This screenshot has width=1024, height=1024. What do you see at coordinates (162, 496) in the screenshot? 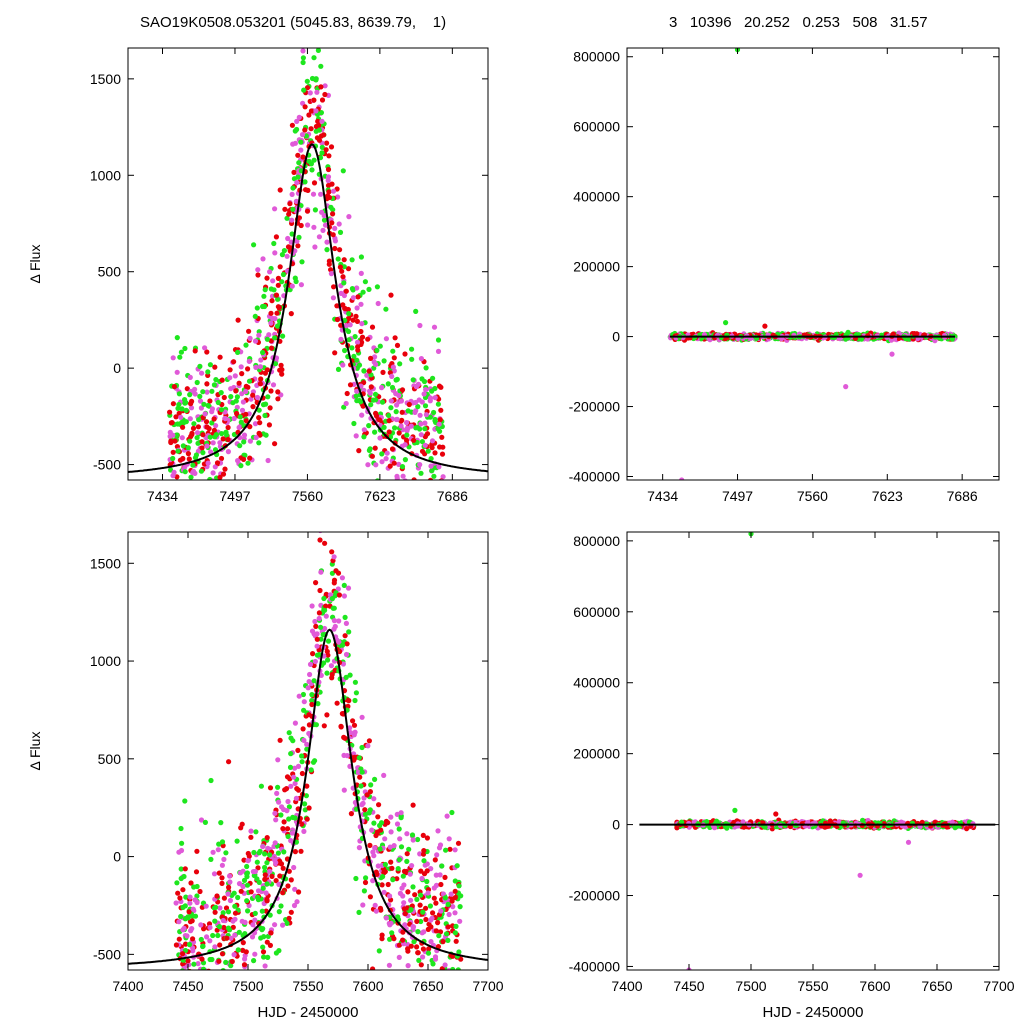
I see `x-tick-label: 7434` at bounding box center [162, 496].